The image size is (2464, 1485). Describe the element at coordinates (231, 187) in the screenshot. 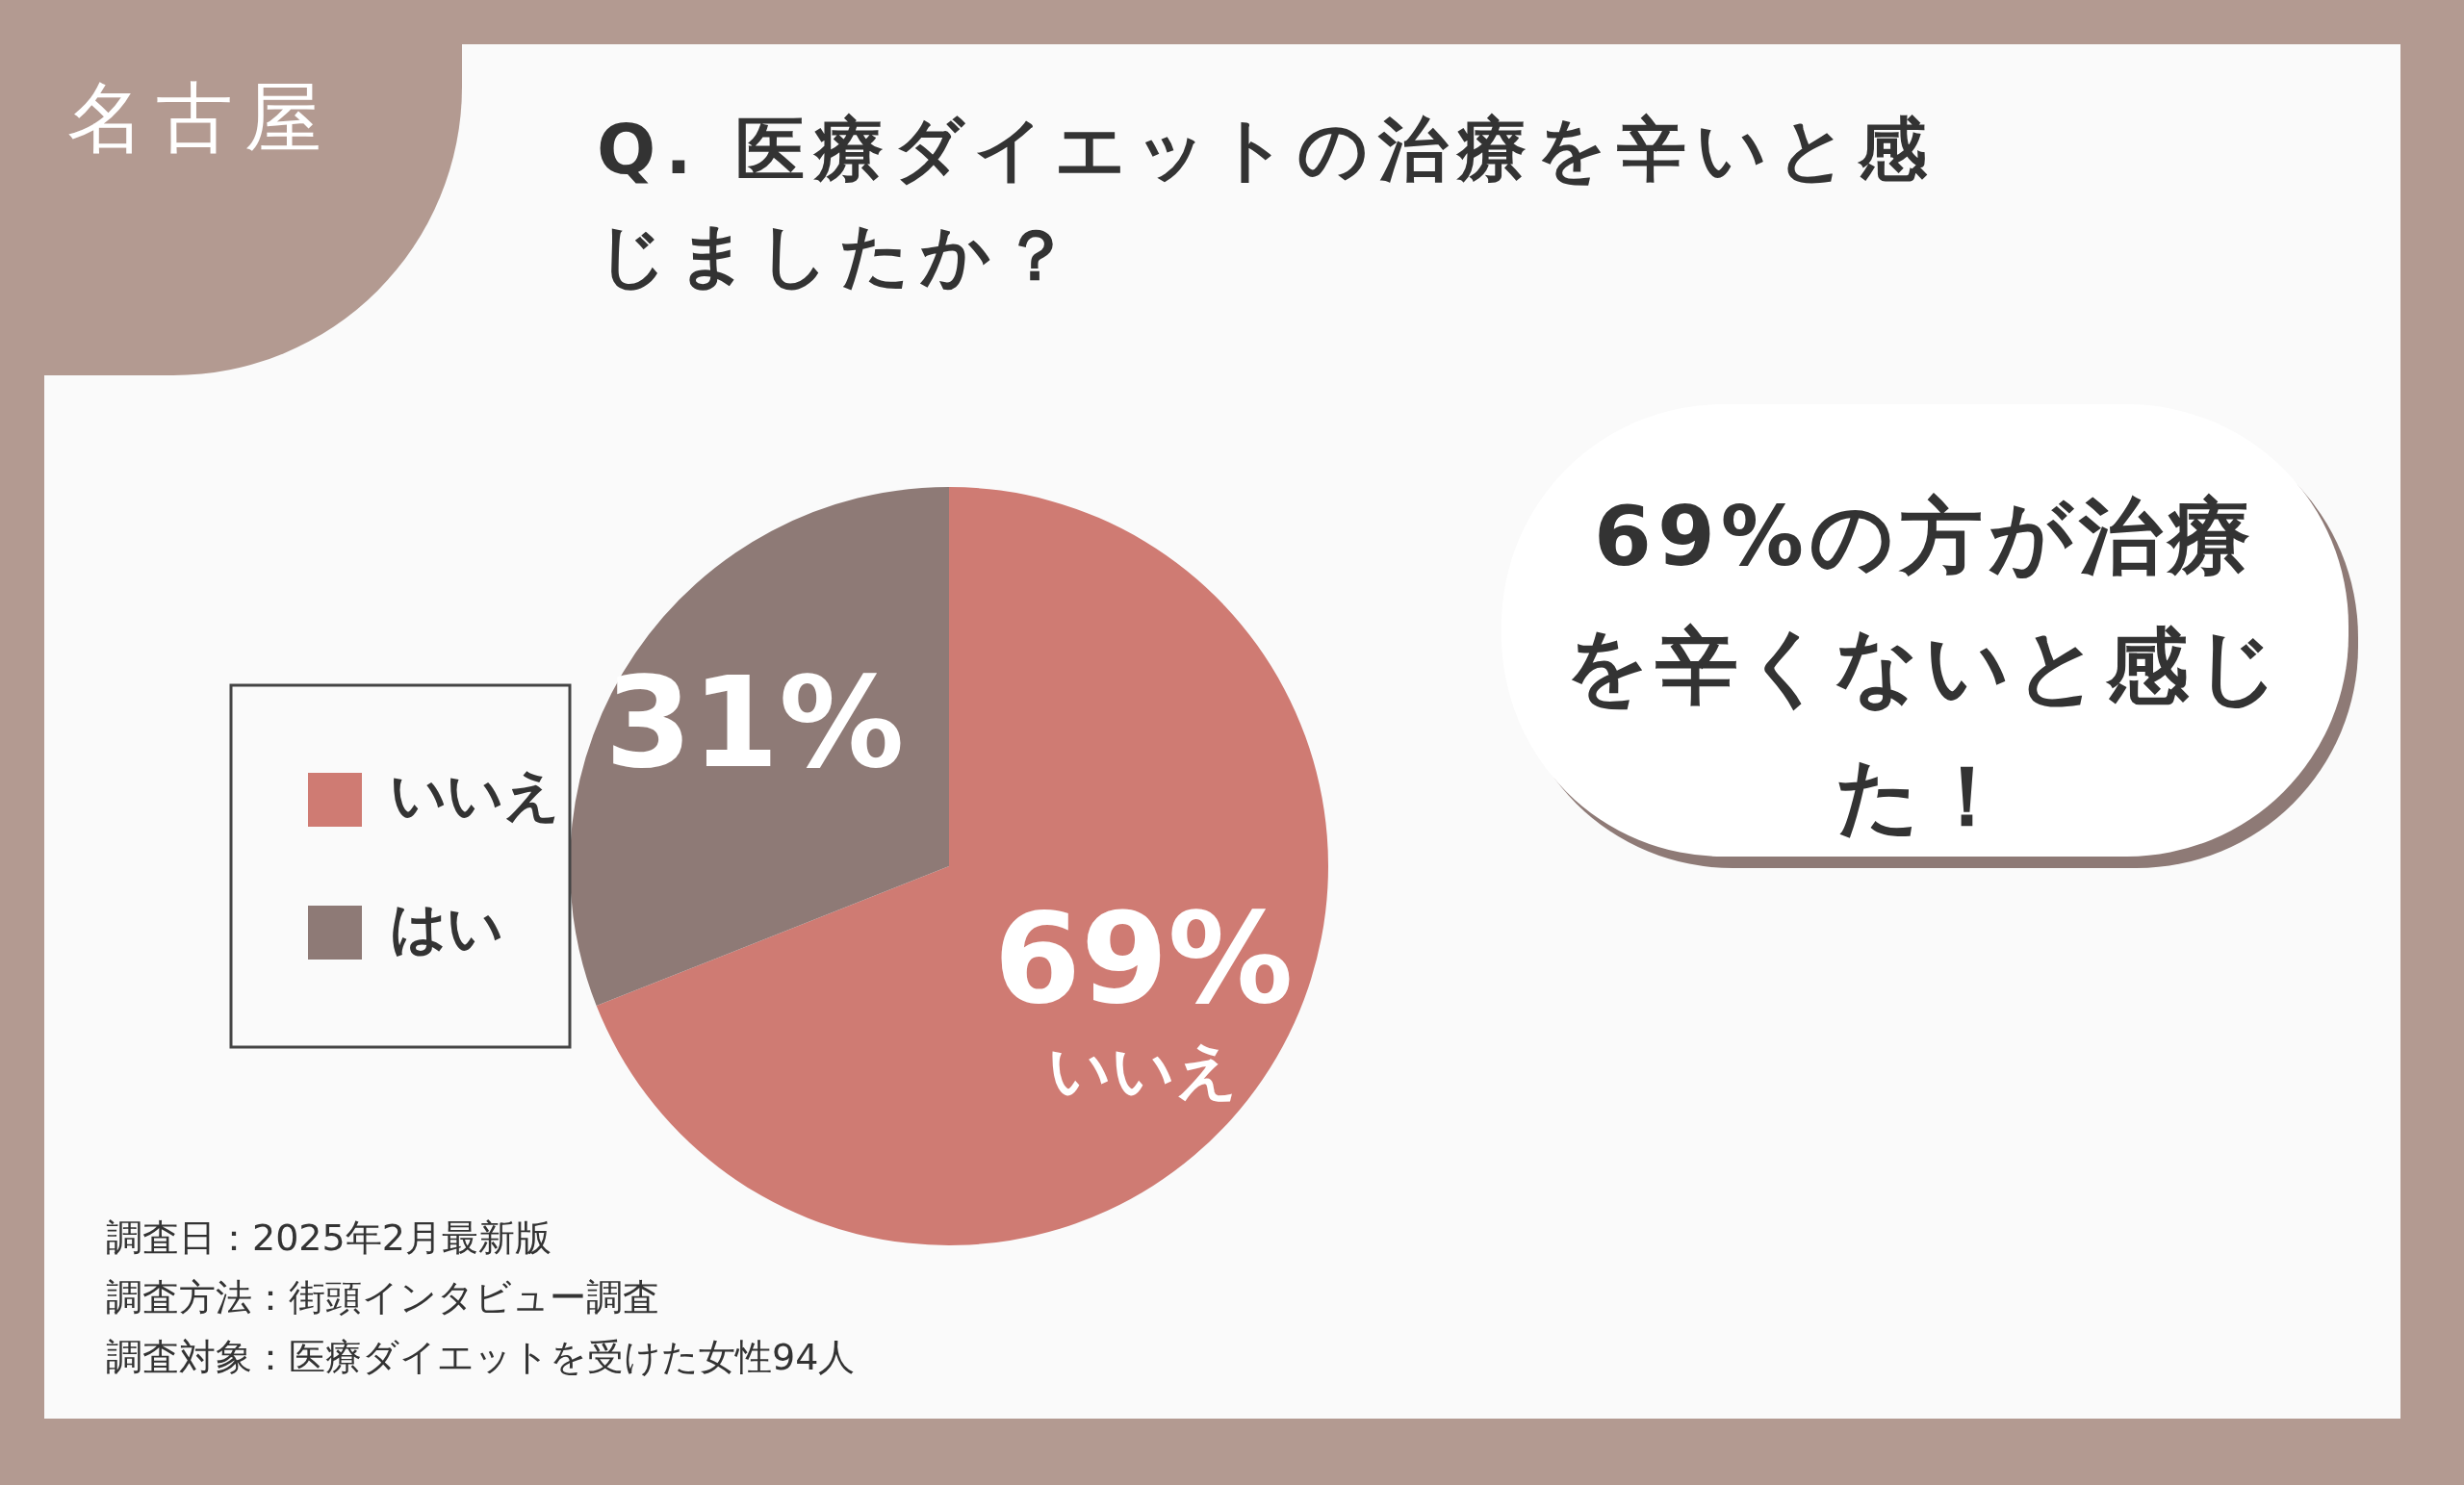

I see `text: 名古屋` at that location.